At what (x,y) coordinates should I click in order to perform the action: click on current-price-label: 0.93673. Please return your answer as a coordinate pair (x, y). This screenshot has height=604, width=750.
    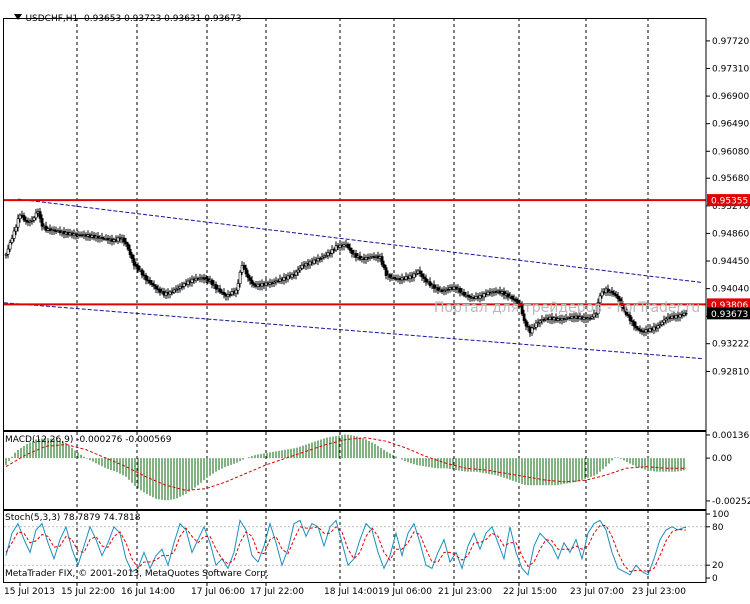
    Looking at the image, I should click on (729, 315).